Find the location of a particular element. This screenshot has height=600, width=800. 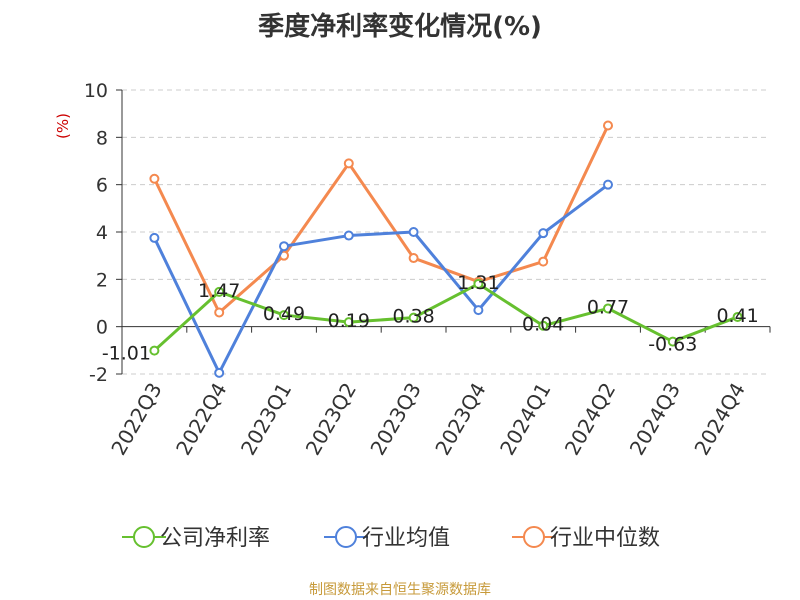

source-note: 制图数据来自恒生聚源数据库 is located at coordinates (400, 590).